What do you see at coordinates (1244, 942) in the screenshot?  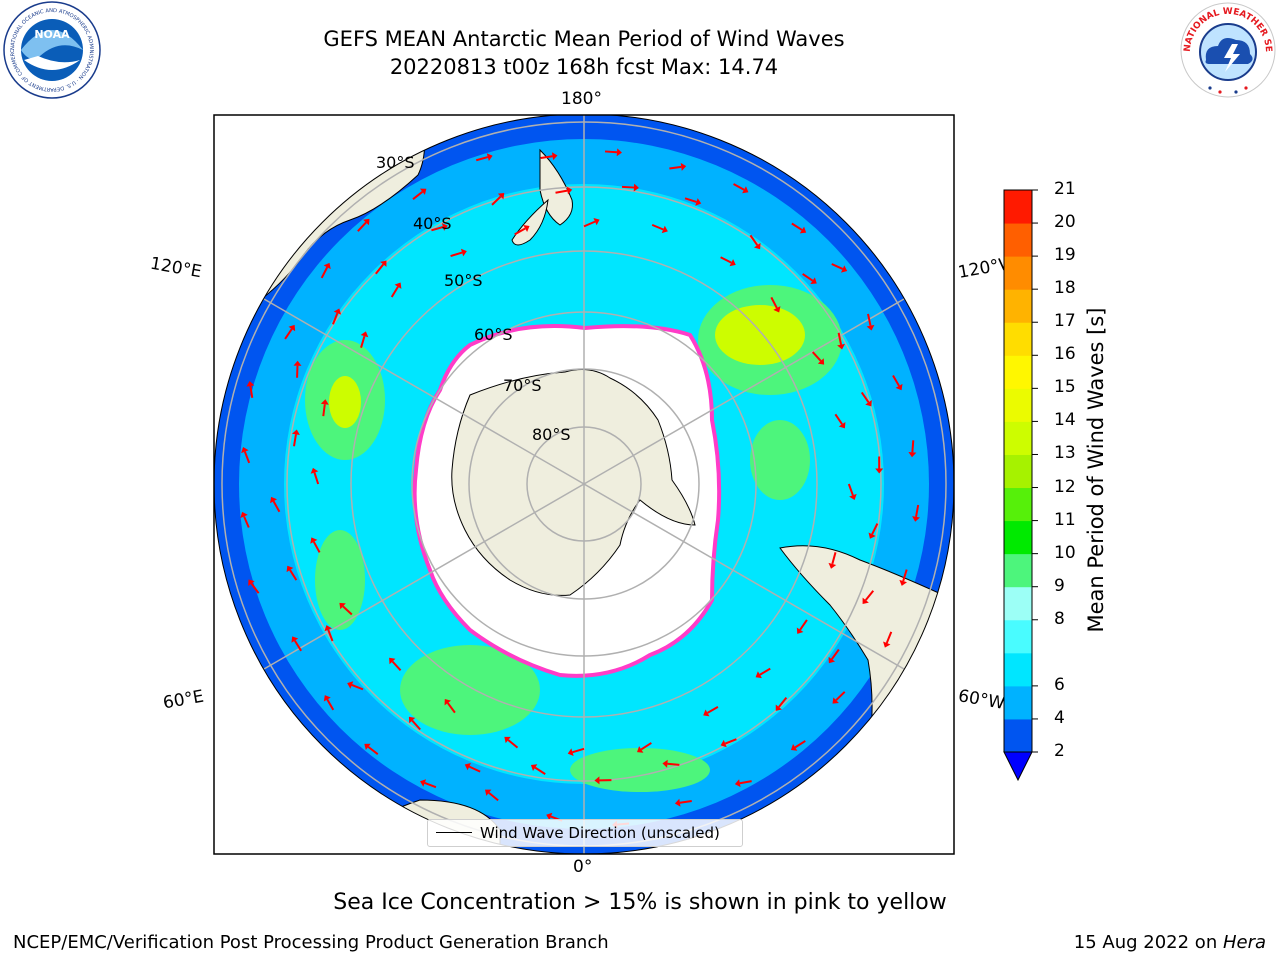 I see `footer-machine: Hera` at bounding box center [1244, 942].